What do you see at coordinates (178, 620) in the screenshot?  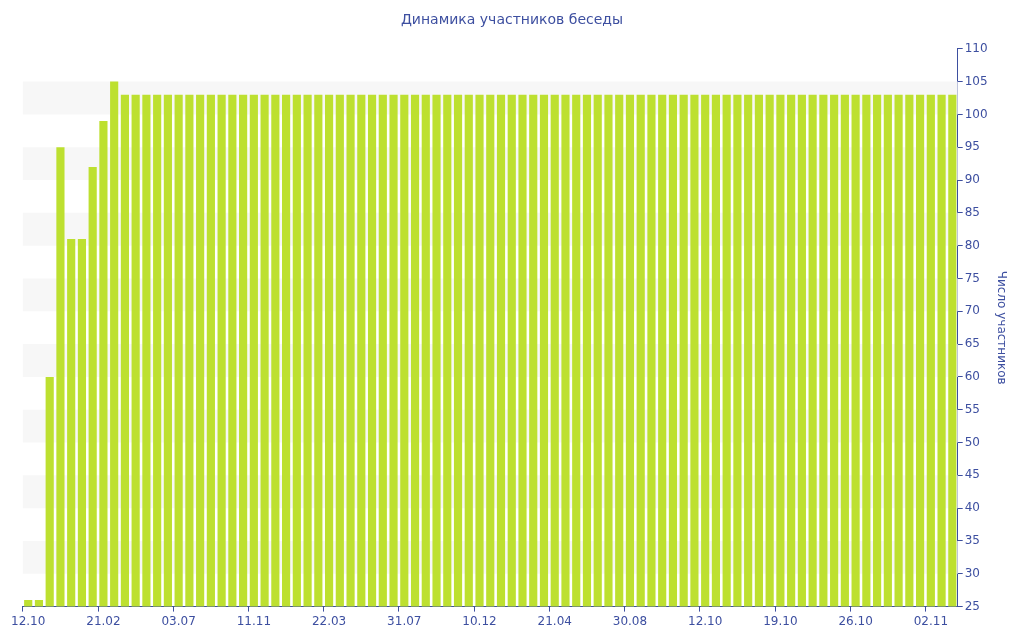 I see `x-tick-label: 03.07` at bounding box center [178, 620].